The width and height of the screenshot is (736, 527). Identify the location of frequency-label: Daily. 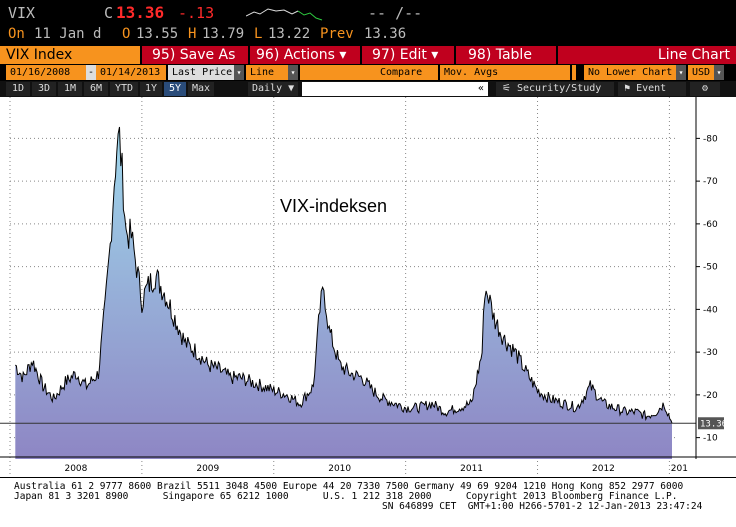
(267, 88).